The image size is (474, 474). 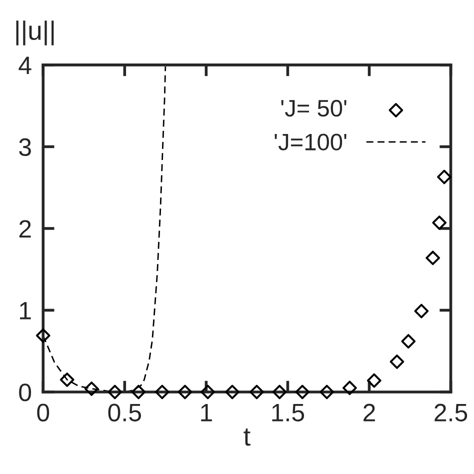 I want to click on y-tick-label: 3, so click(x=25, y=147).